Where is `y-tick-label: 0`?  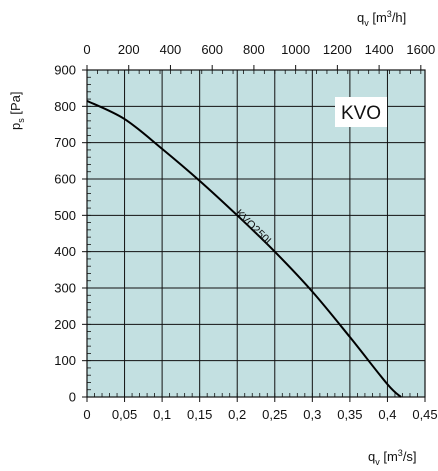 y-tick-label: 0 is located at coordinates (72, 397).